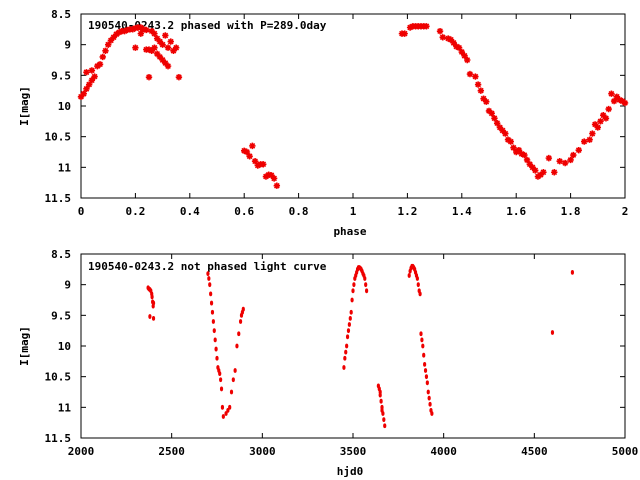  I want to click on x-tick-label: 0.4, so click(190, 211).